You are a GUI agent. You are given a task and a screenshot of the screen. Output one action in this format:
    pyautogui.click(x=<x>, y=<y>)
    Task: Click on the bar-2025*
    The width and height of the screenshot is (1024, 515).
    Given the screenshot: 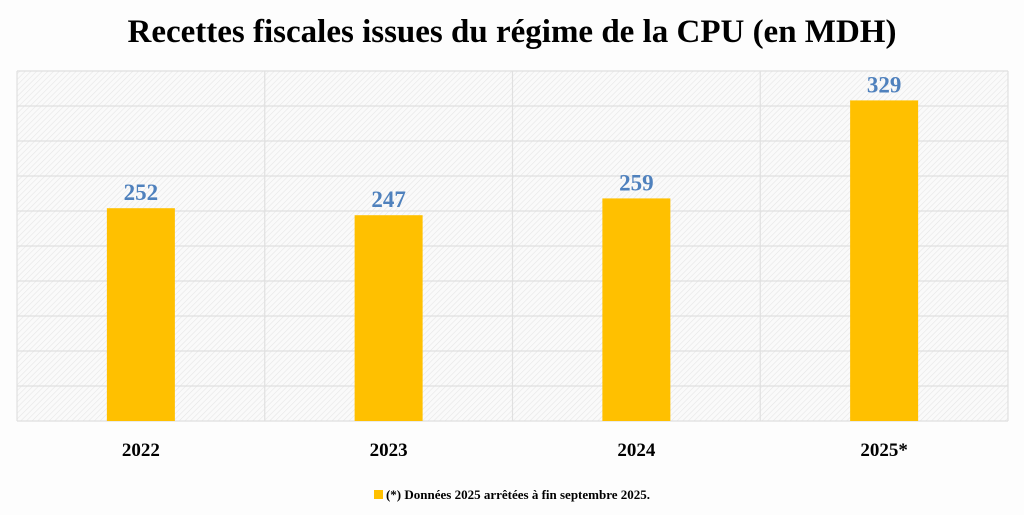 What is the action you would take?
    pyautogui.click(x=884, y=261)
    